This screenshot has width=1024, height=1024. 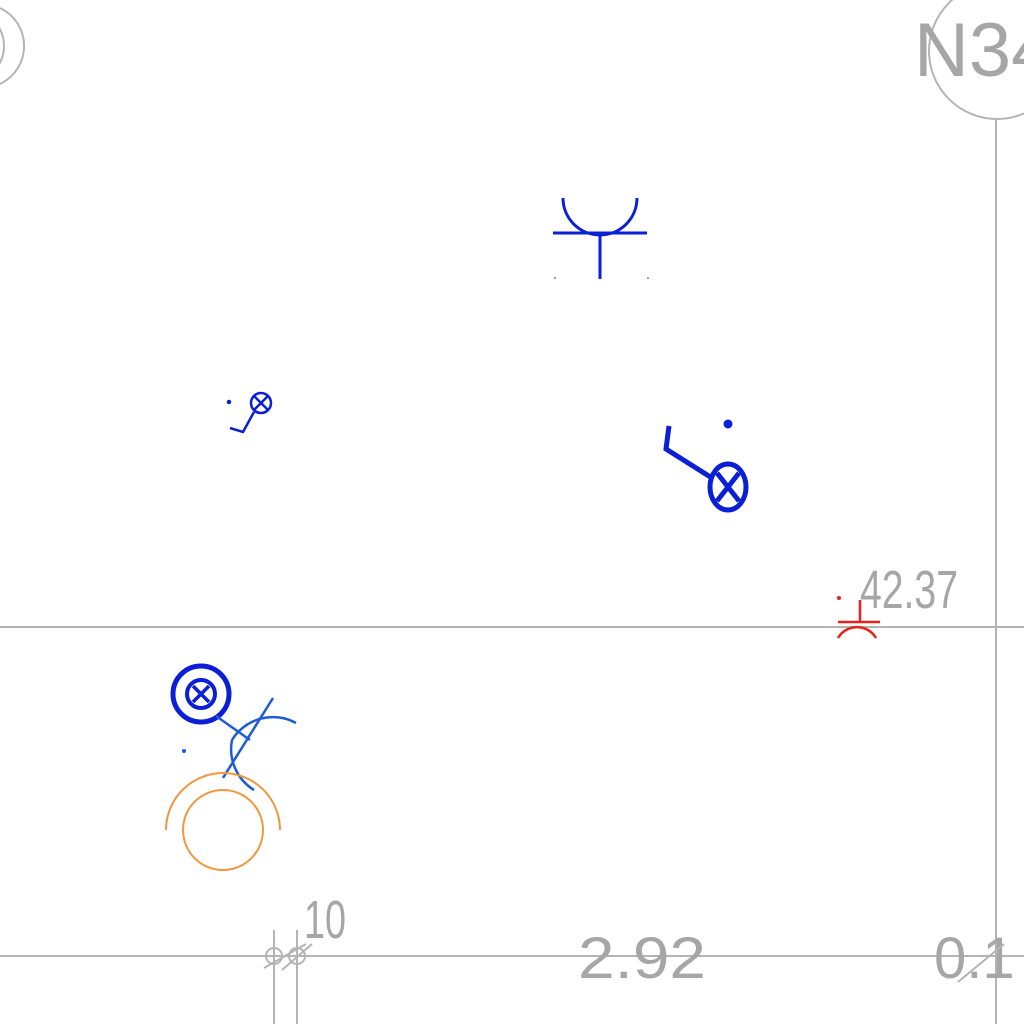 What do you see at coordinates (201, 694) in the screenshot?
I see `valve-symbol-double` at bounding box center [201, 694].